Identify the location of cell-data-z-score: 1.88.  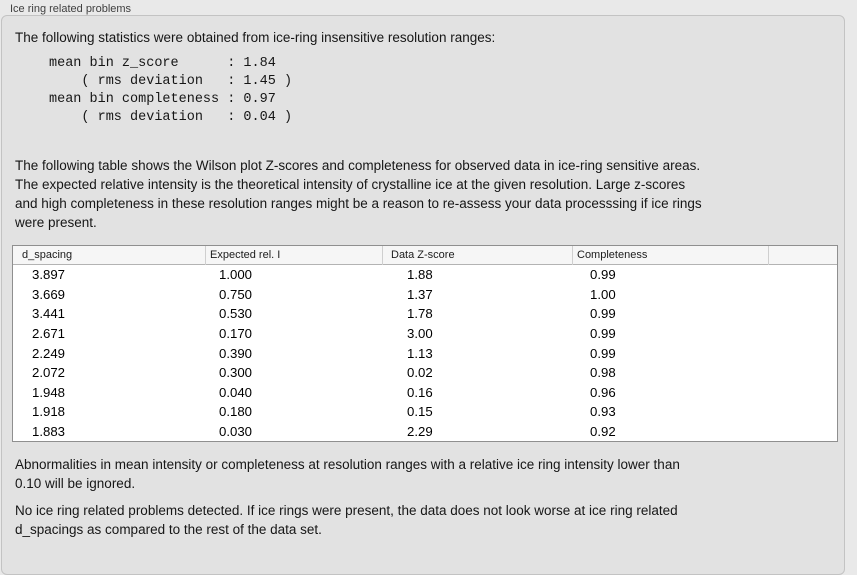
(420, 275).